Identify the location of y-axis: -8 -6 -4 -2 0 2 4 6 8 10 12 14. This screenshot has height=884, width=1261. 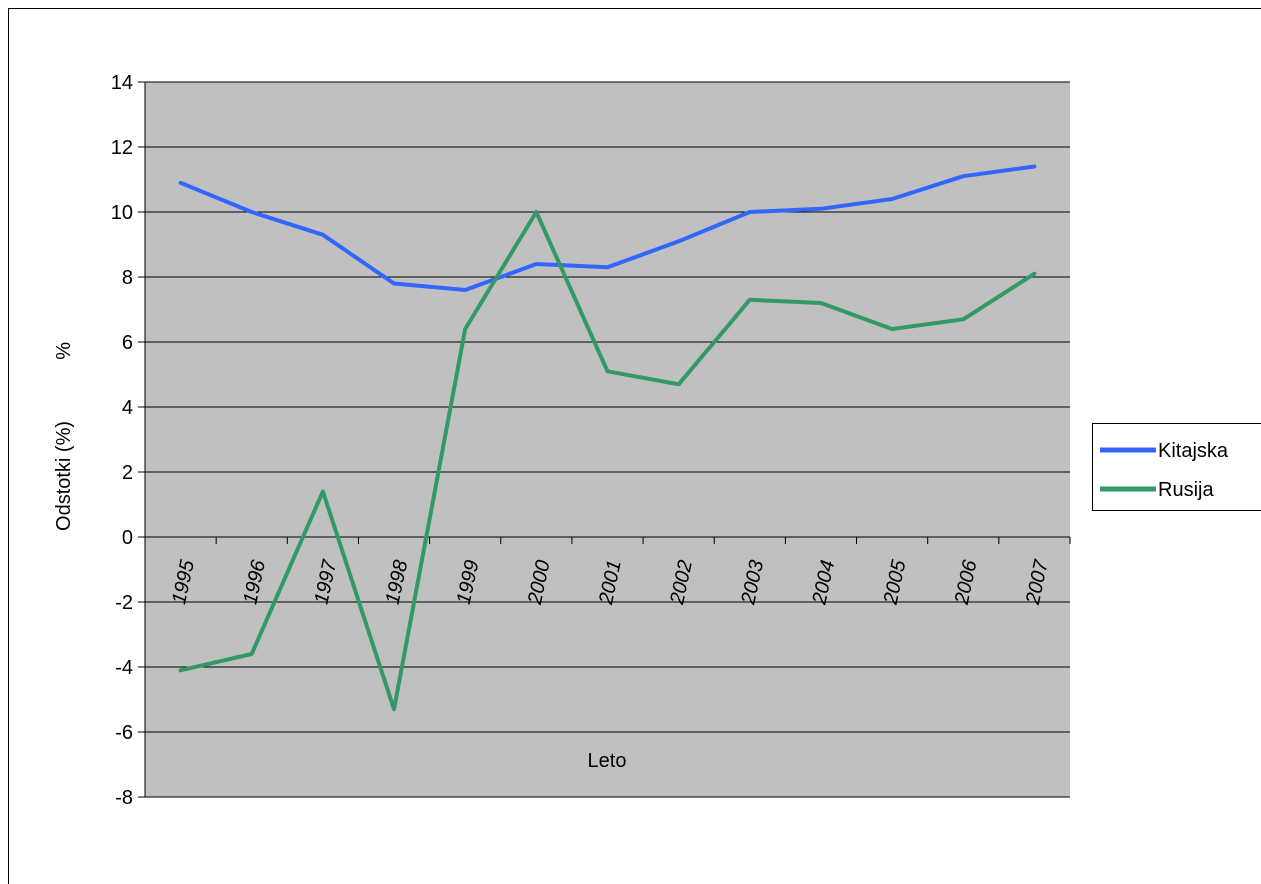
(128, 440).